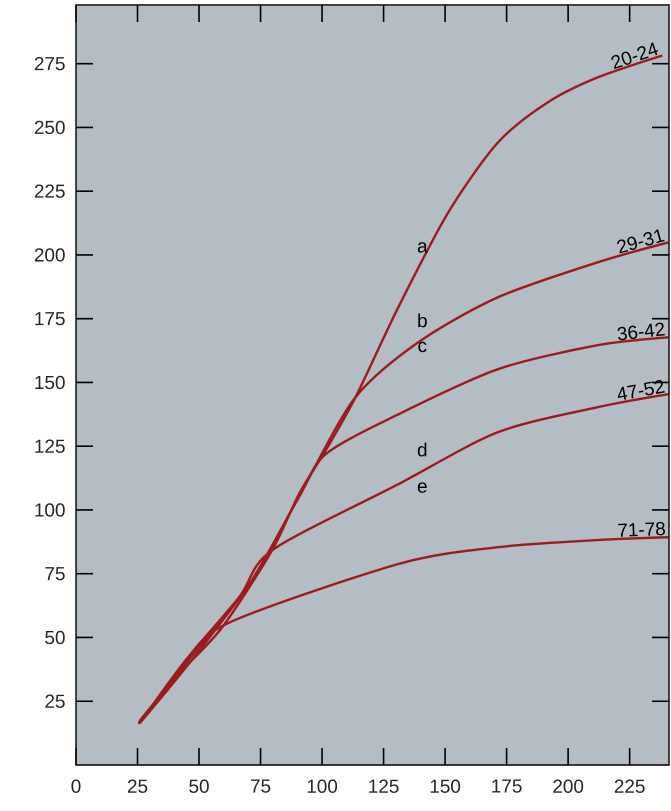 This screenshot has width=671, height=811. What do you see at coordinates (634, 56) in the screenshot?
I see `text: 20-24` at bounding box center [634, 56].